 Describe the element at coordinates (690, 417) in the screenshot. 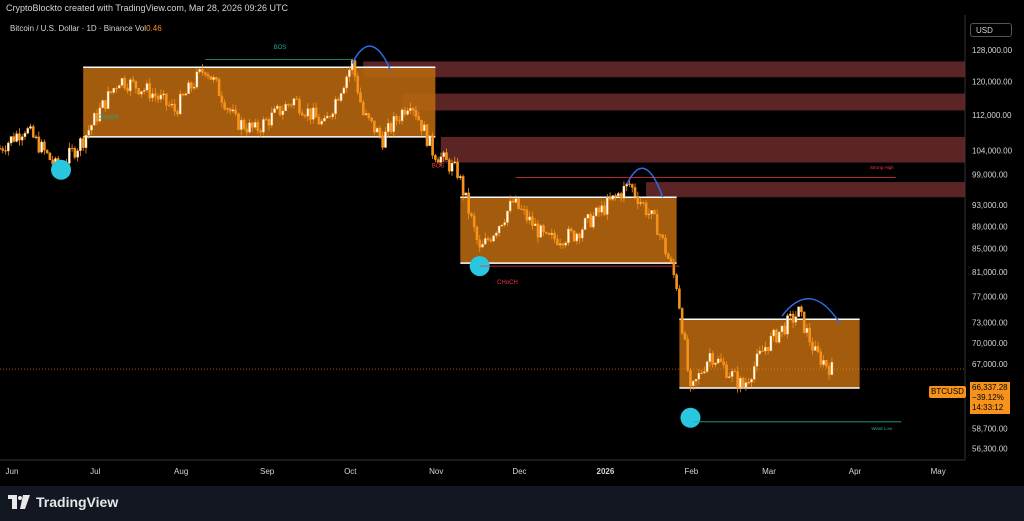

I see `reversal-circle` at that location.